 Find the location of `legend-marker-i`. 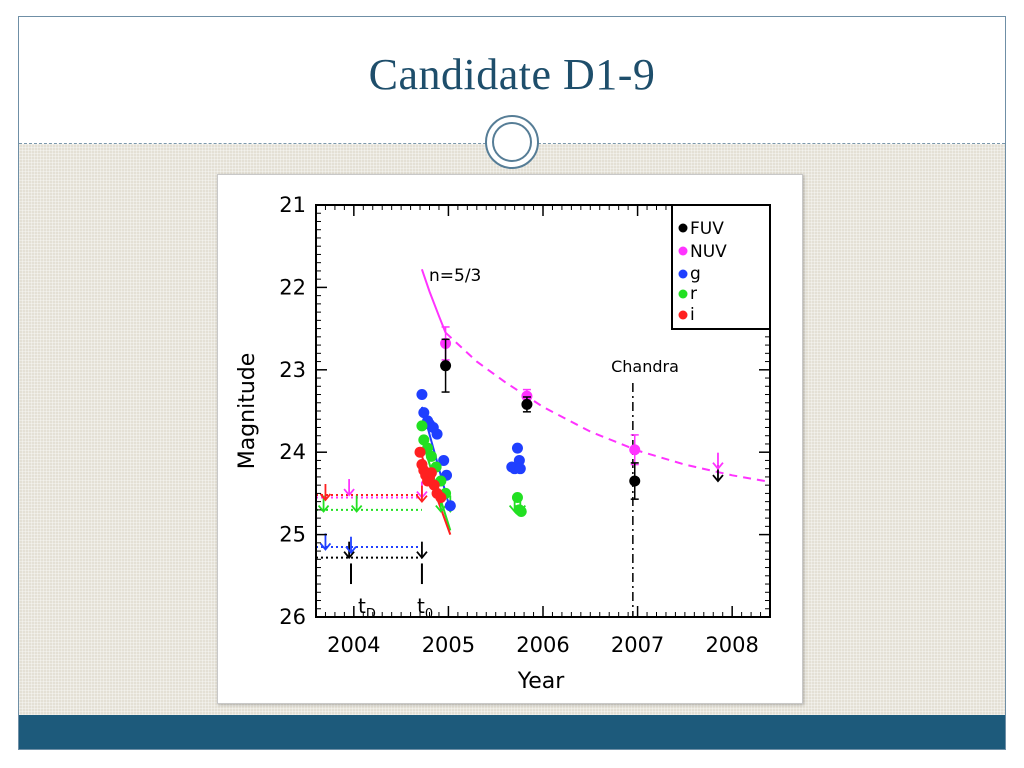

legend-marker-i is located at coordinates (683, 315).